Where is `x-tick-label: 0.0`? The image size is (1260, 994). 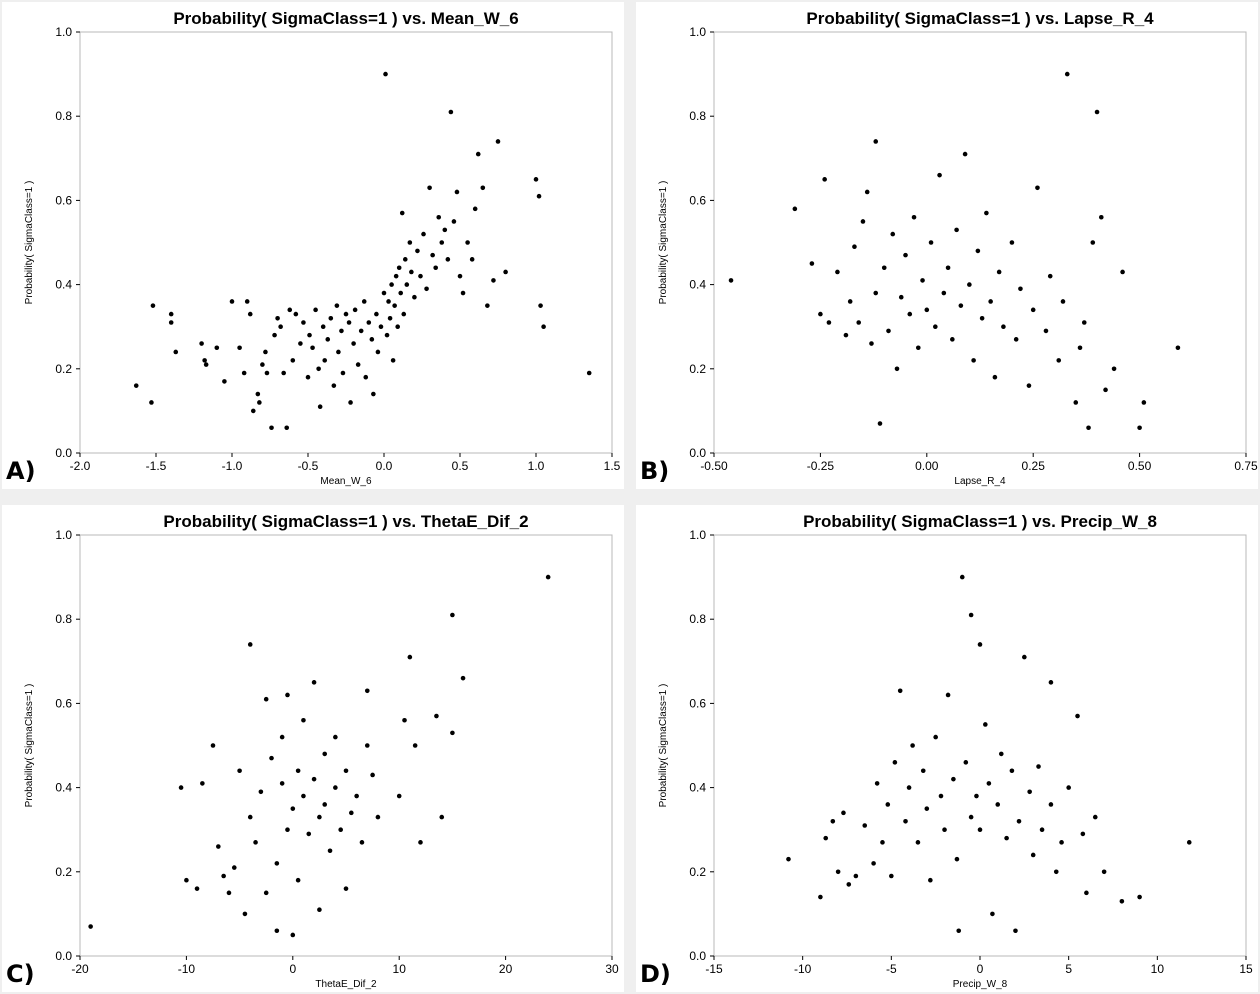
x-tick-label: 0.0 is located at coordinates (384, 466).